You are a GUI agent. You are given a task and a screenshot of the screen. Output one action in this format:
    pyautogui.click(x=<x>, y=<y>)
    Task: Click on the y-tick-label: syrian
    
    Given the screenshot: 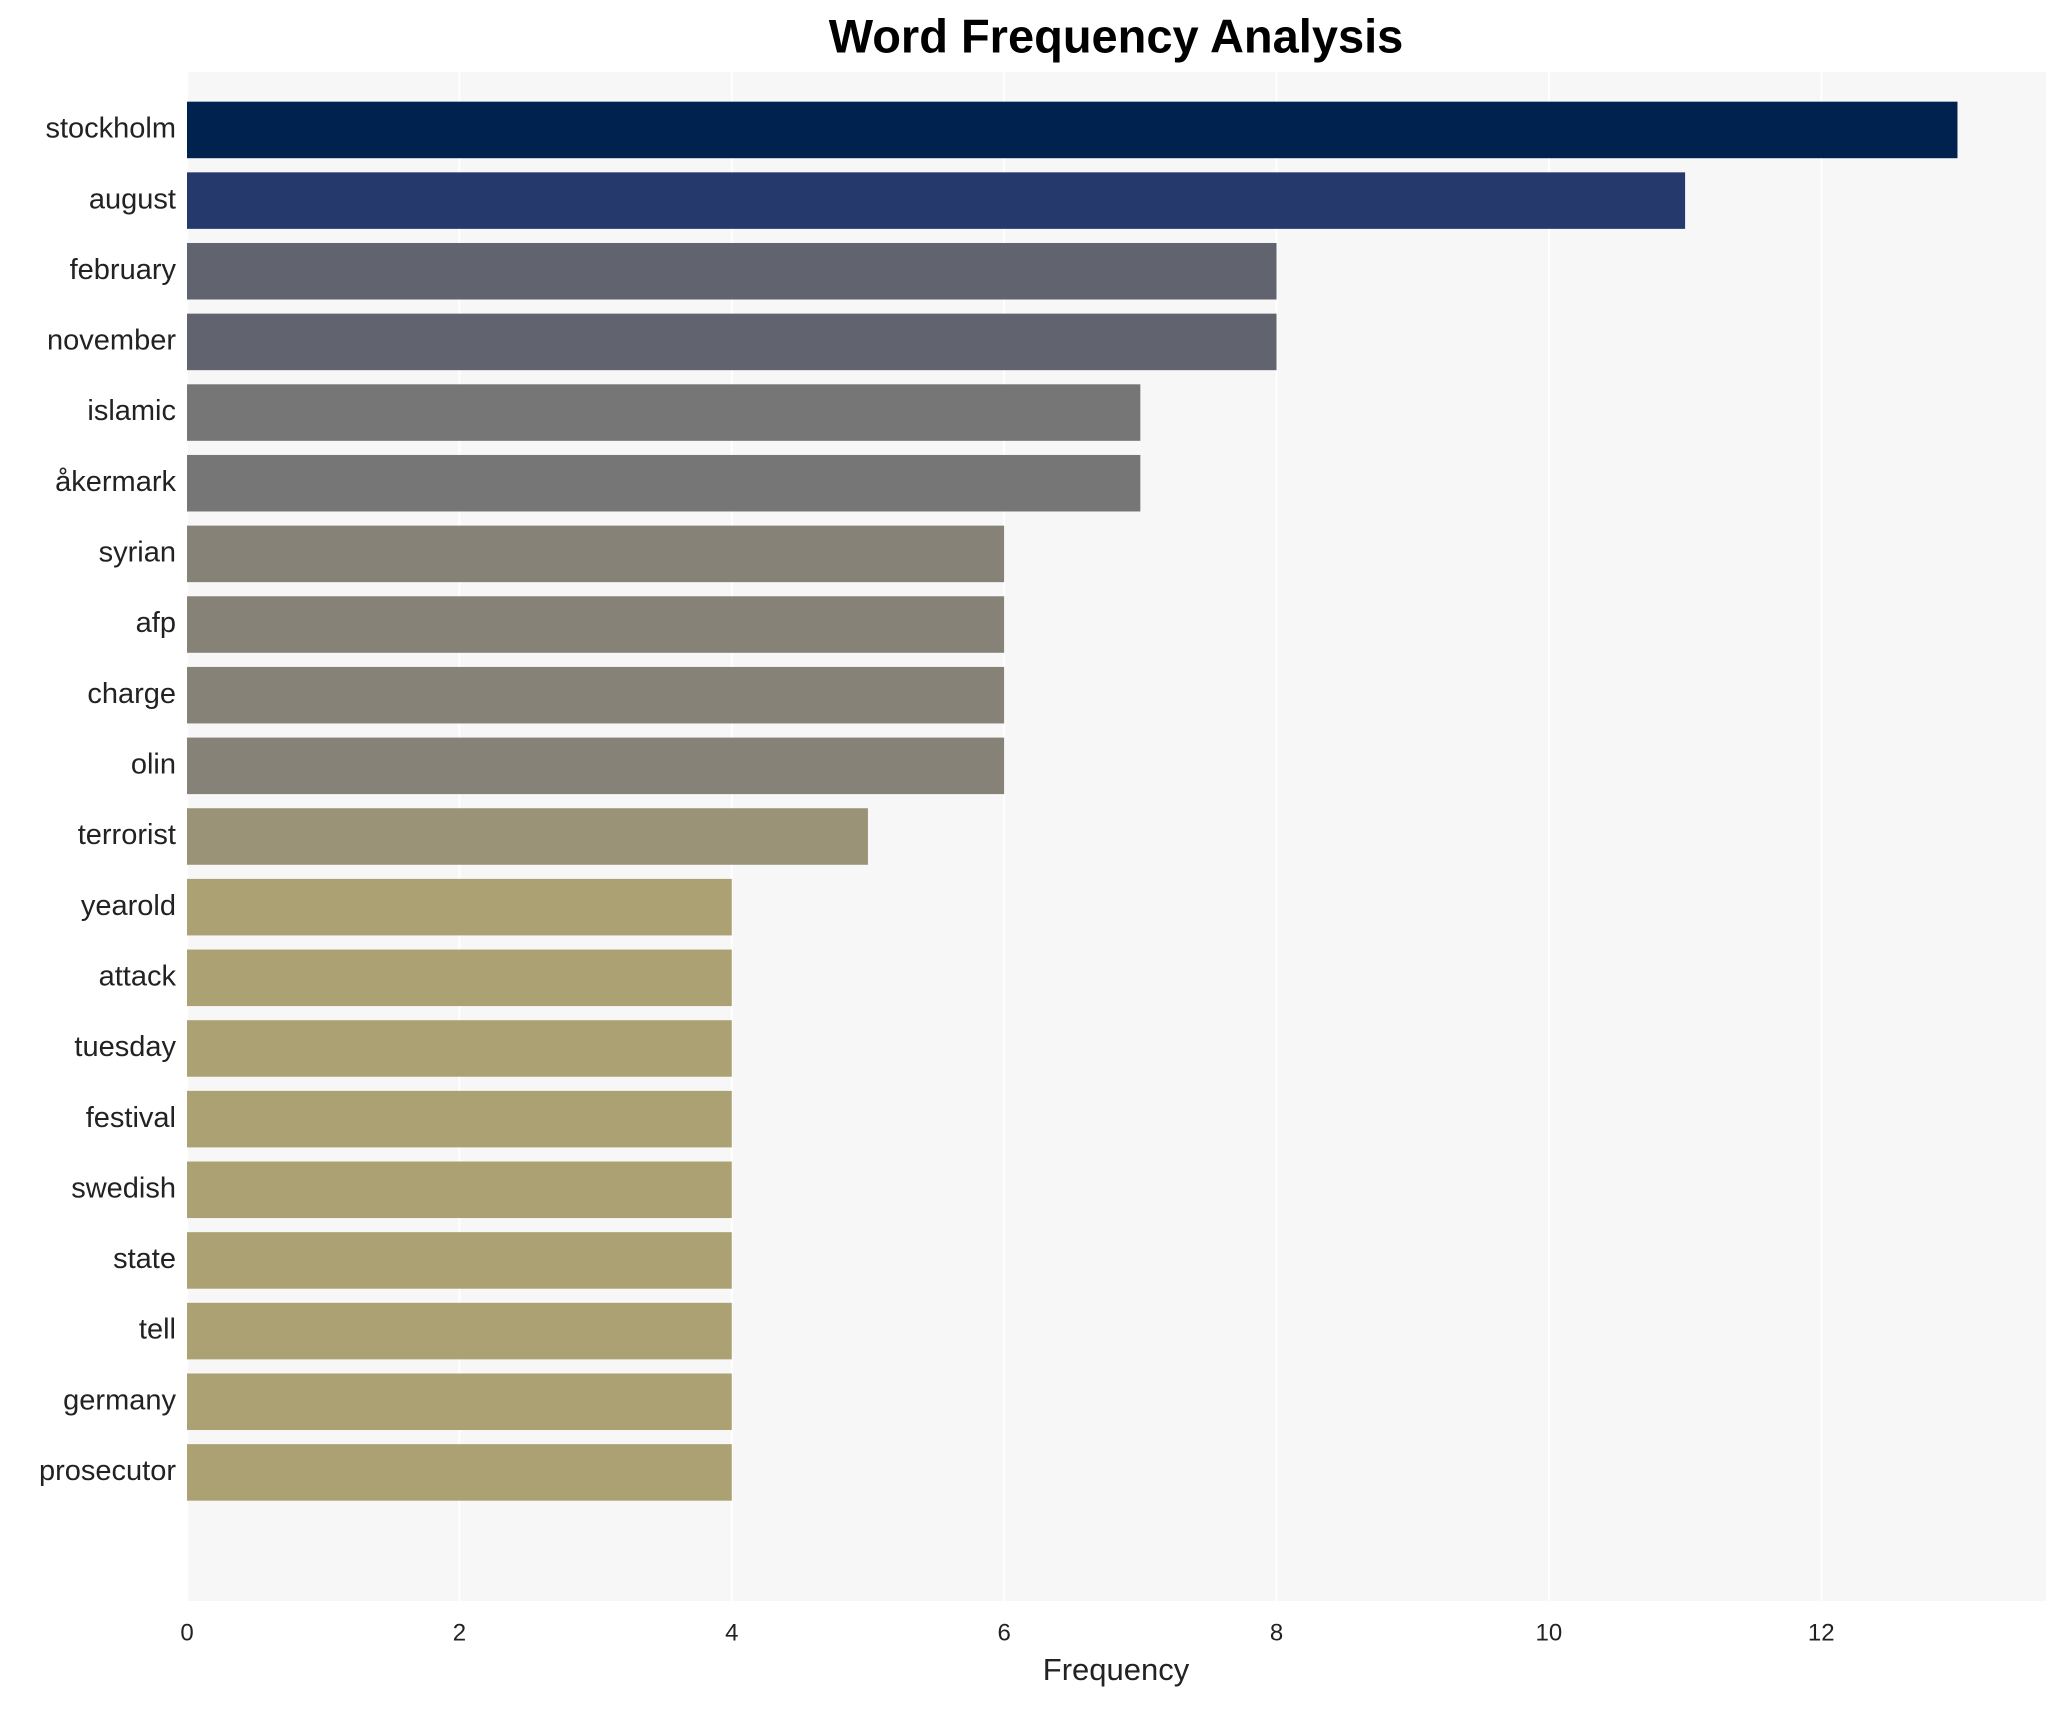 What is the action you would take?
    pyautogui.click(x=137, y=553)
    